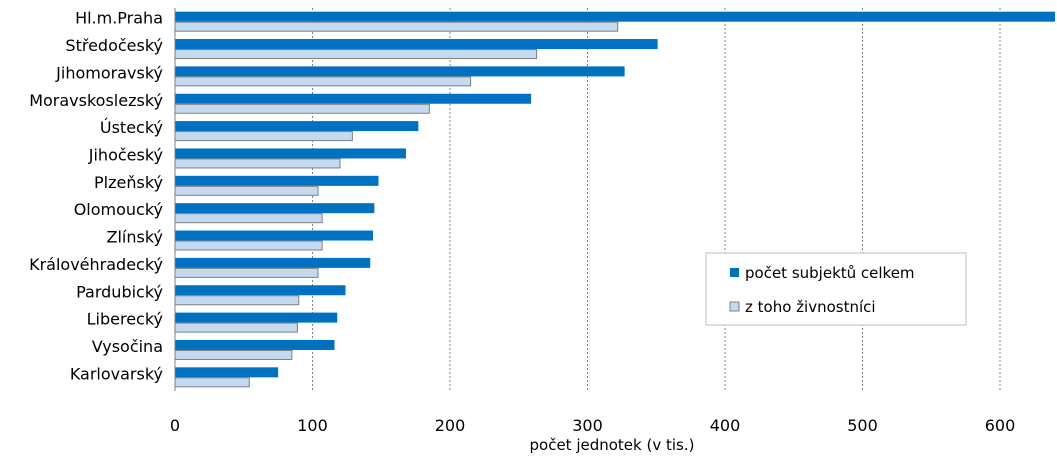 This screenshot has width=1057, height=461. What do you see at coordinates (125, 154) in the screenshot?
I see `category-label: Jihočeský` at bounding box center [125, 154].